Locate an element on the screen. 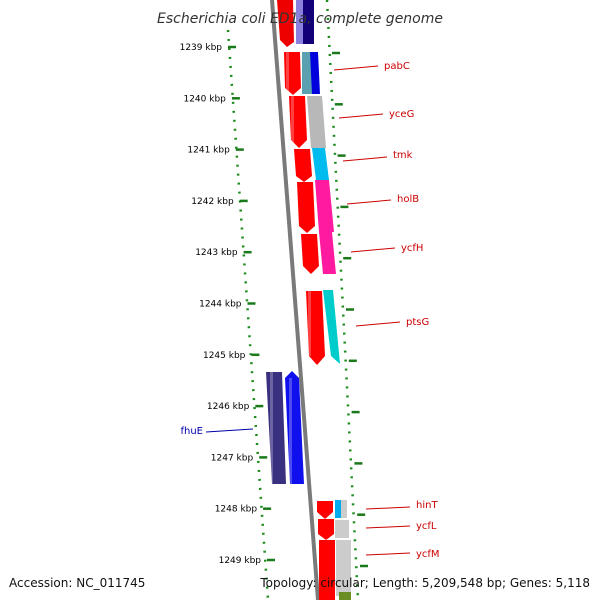 This screenshot has width=600, height=600. gene-label-fhue: fhuE is located at coordinates (217, 431).